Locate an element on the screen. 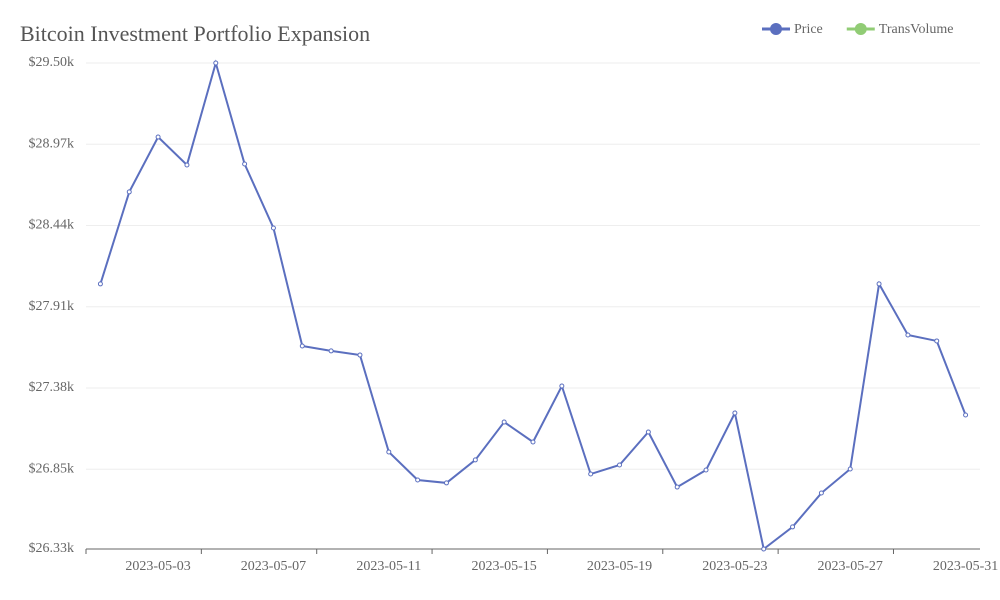  y-tick-label: $27.38k is located at coordinates (52, 387).